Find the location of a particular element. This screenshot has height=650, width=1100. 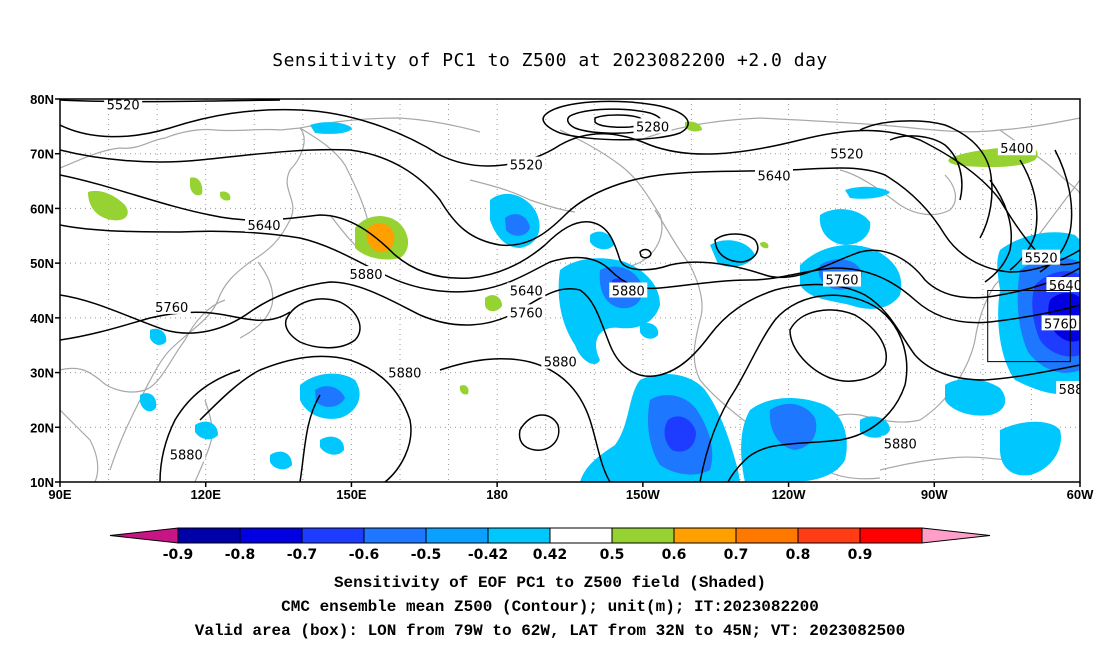

coastline-hudson is located at coordinates (898, 192).